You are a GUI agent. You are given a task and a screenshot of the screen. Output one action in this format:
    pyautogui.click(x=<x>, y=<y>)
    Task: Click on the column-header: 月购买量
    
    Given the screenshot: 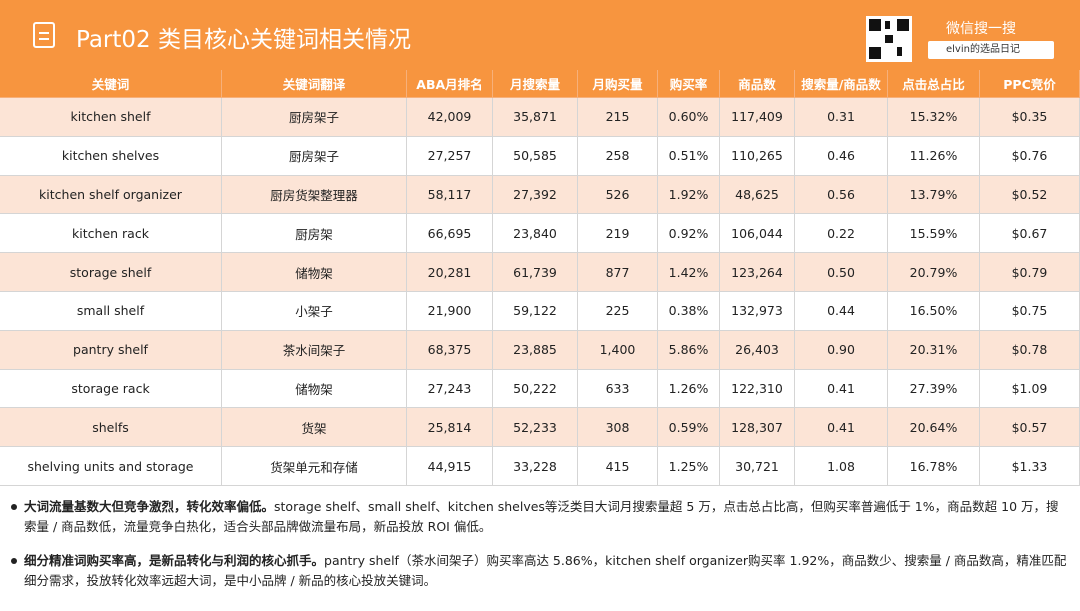 What is the action you would take?
    pyautogui.click(x=618, y=84)
    